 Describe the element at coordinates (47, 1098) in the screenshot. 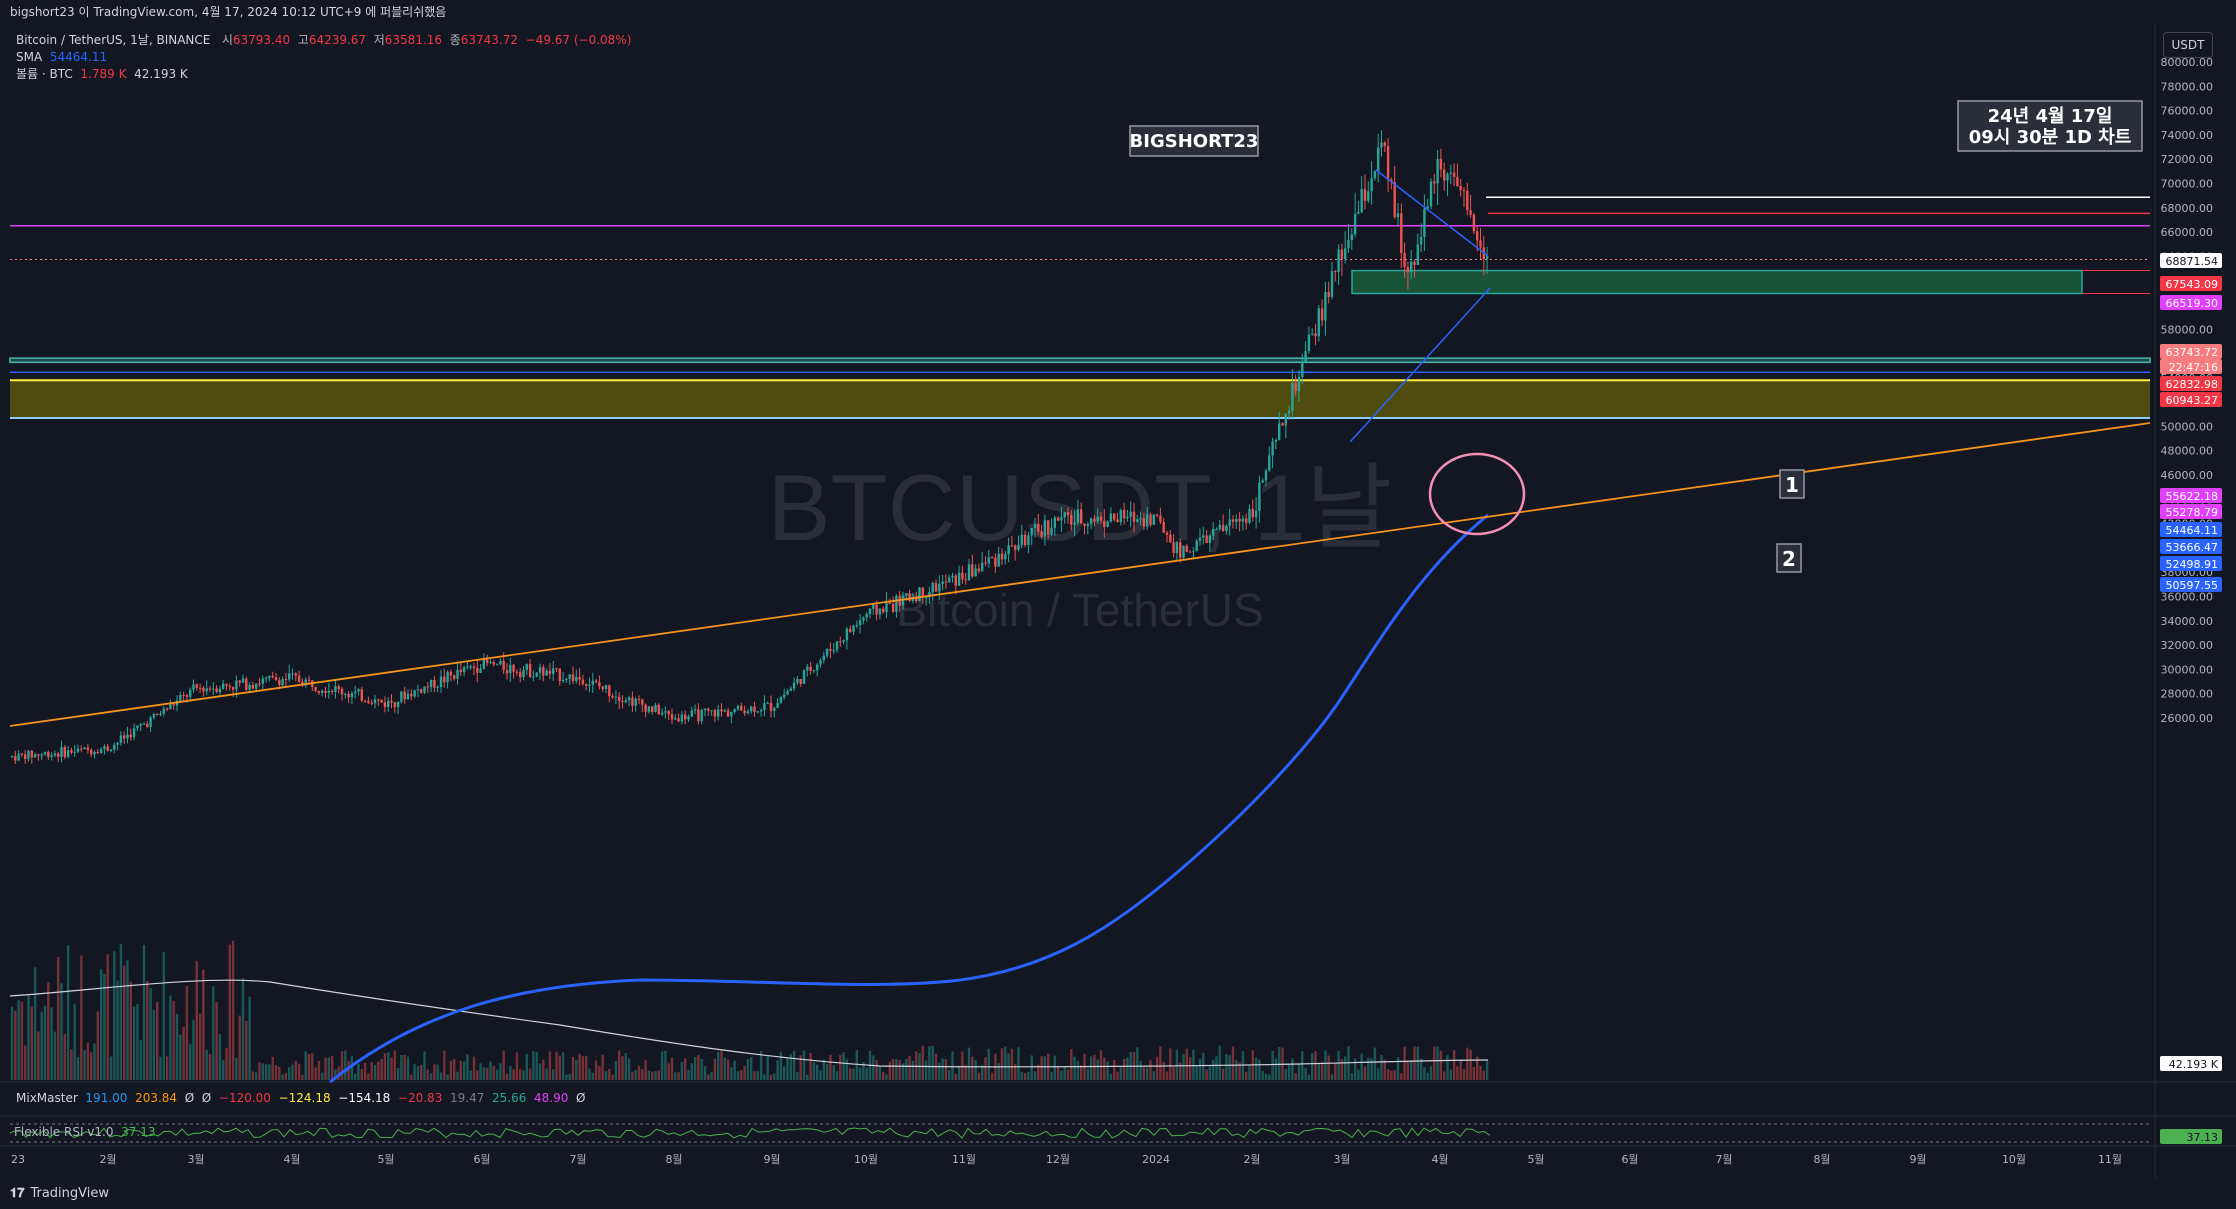

I see `mixmaster-name: MixMaster` at that location.